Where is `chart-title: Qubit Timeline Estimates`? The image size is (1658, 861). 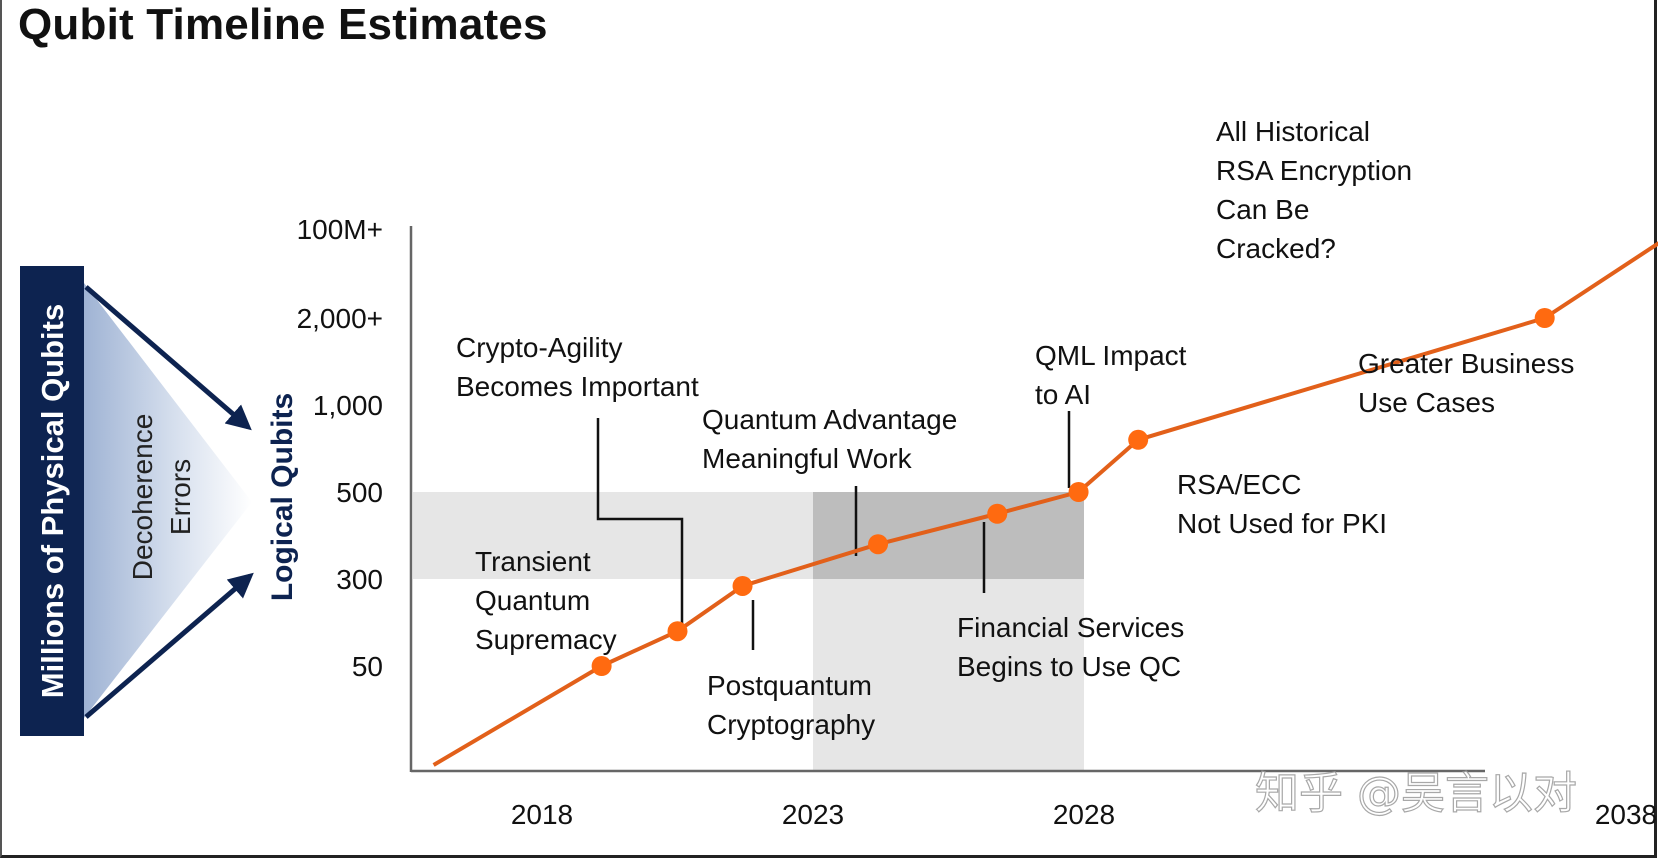
chart-title: Qubit Timeline Estimates is located at coordinates (283, 24).